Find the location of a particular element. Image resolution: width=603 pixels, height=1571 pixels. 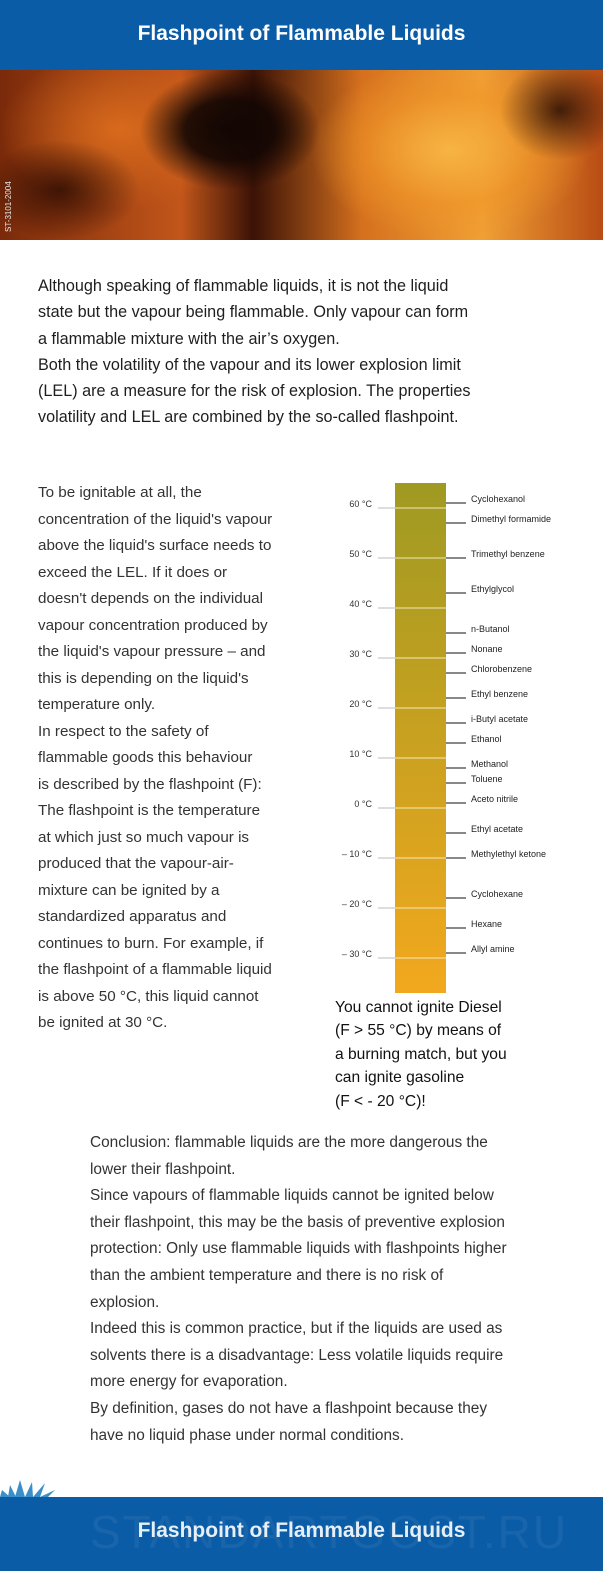

text-line: be ignited at 30 °C. is located at coordinates (103, 1022).